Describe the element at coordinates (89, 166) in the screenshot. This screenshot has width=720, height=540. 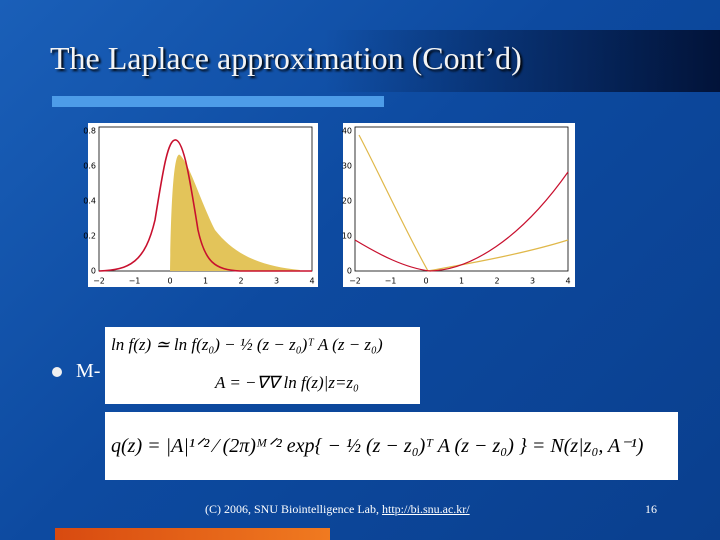
I see `y-tick-label: 0.6` at that location.